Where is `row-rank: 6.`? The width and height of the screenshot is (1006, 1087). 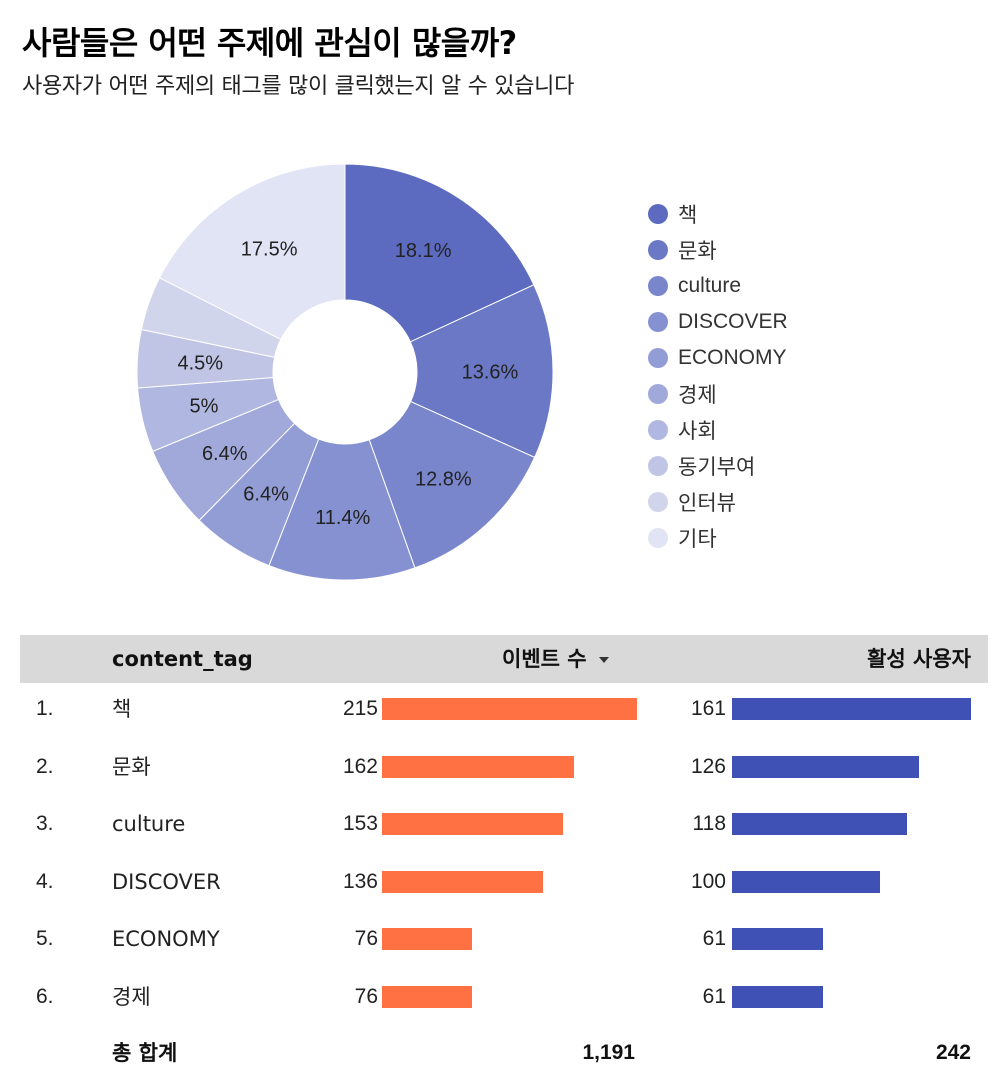
row-rank: 6. is located at coordinates (45, 996).